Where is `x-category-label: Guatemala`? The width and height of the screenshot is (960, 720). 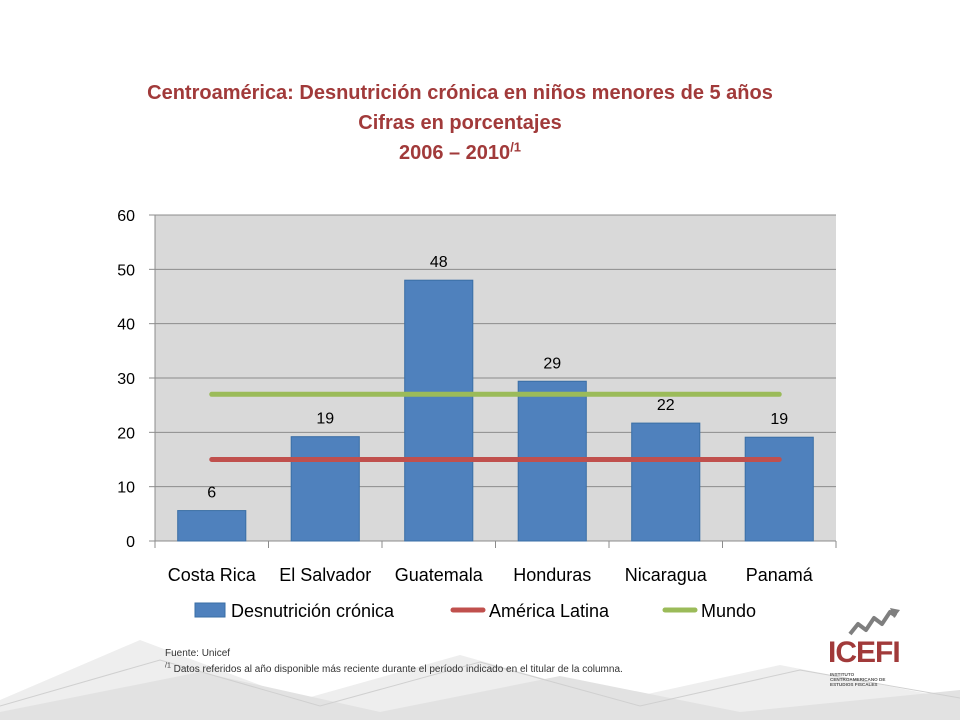 x-category-label: Guatemala is located at coordinates (439, 575).